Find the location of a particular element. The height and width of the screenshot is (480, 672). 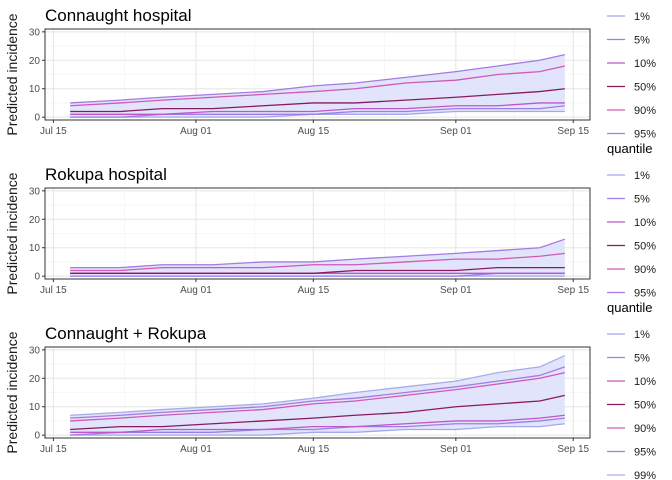

legend: quantile 1% 5% 10% 50% 90% 95% 99% is located at coordinates (631, 390).